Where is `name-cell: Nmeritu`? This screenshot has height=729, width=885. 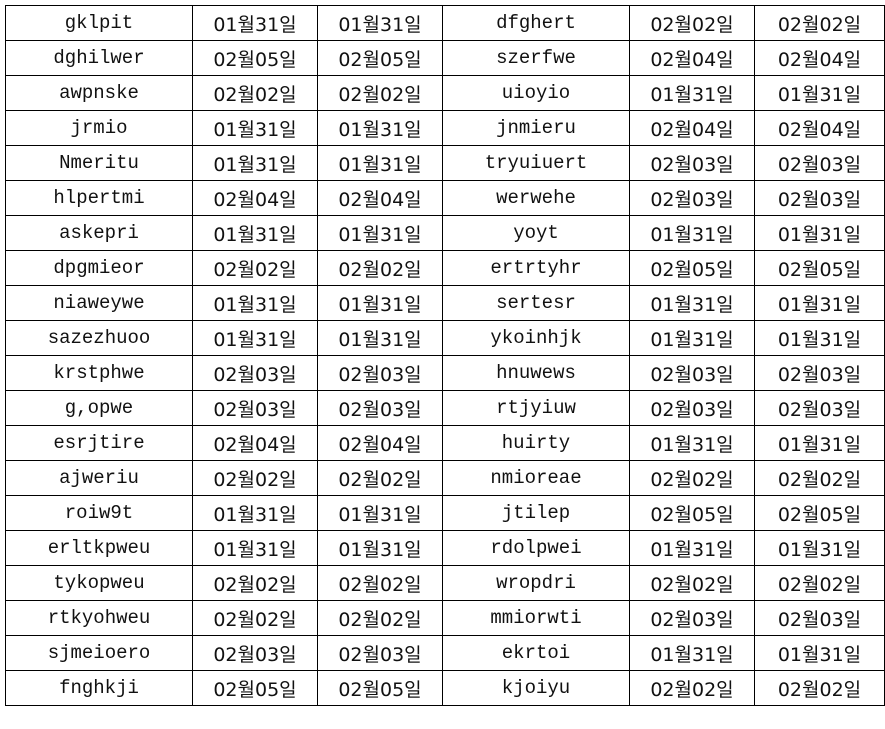 name-cell: Nmeritu is located at coordinates (99, 163).